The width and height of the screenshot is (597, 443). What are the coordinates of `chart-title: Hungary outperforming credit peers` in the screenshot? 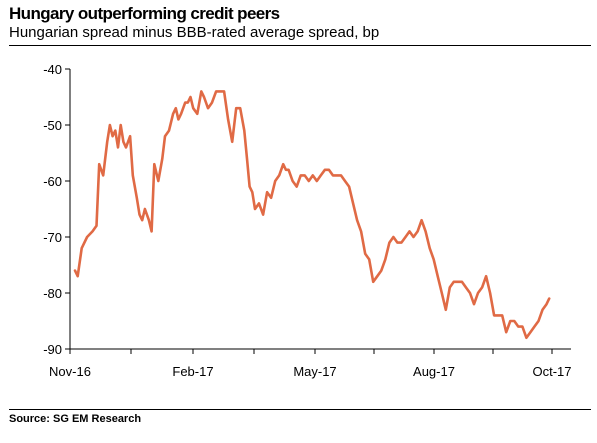 It's located at (144, 13).